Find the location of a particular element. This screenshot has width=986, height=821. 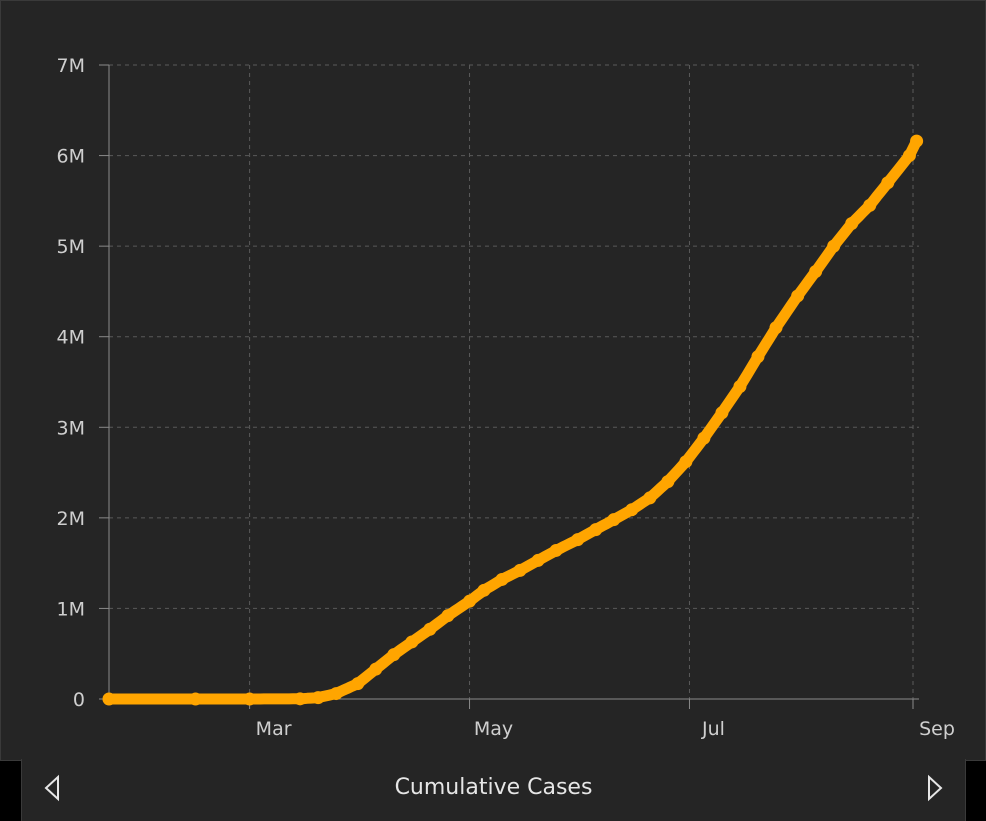

y-tick-label: 4M is located at coordinates (71, 338).